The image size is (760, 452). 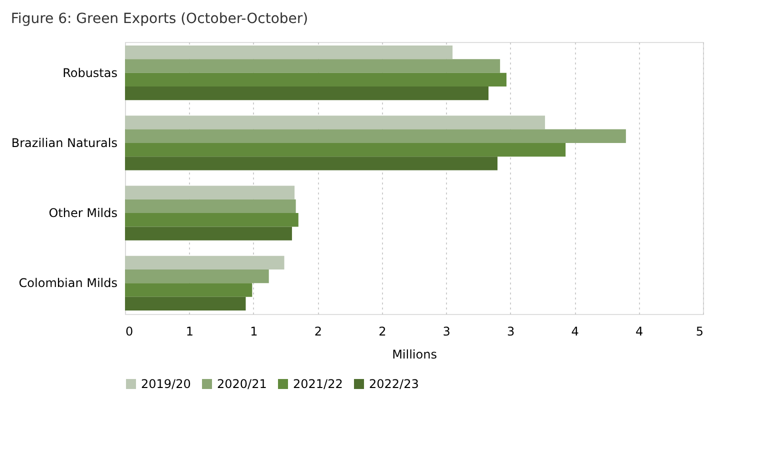 I want to click on y-tick-label: Robustas, so click(x=90, y=73).